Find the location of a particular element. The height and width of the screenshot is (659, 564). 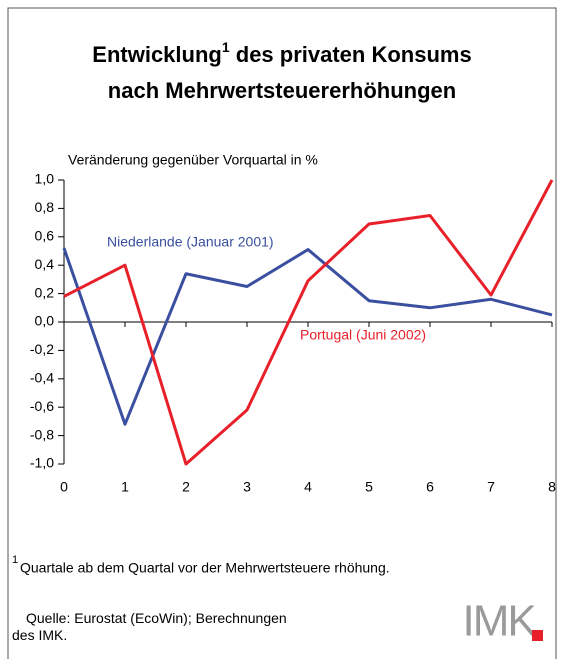

y-tick-label: 0,2 is located at coordinates (45, 292).